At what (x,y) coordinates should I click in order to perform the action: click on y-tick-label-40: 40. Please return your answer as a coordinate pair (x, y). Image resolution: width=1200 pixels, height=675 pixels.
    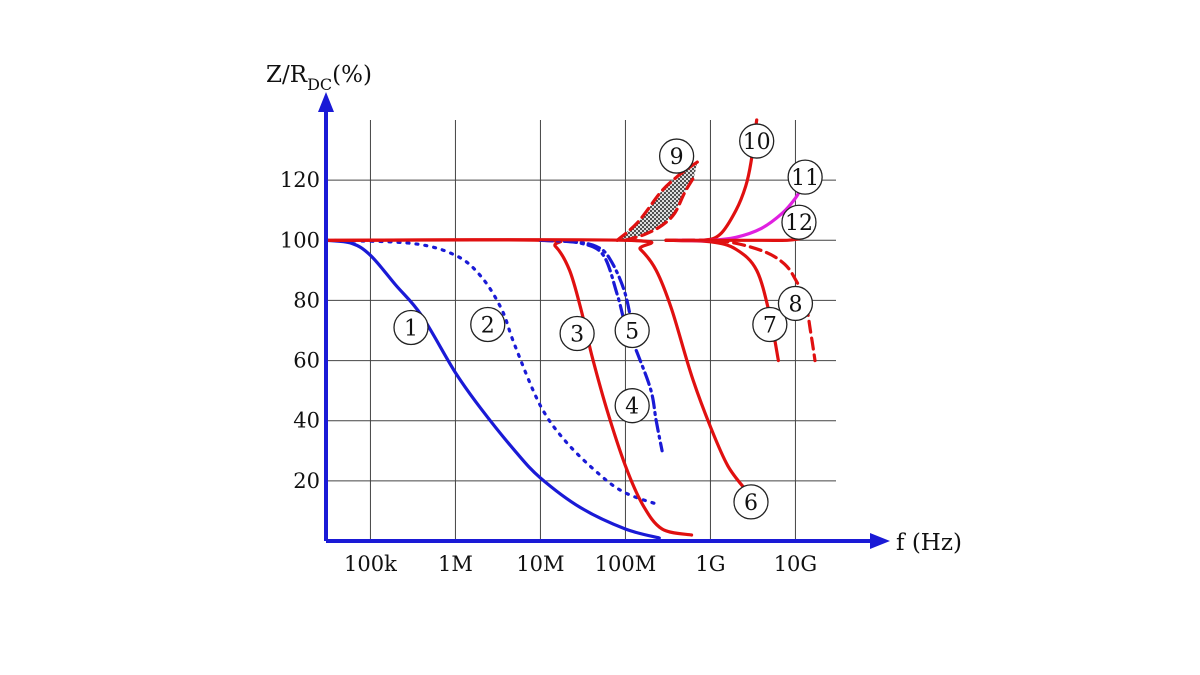
    Looking at the image, I should click on (306, 421).